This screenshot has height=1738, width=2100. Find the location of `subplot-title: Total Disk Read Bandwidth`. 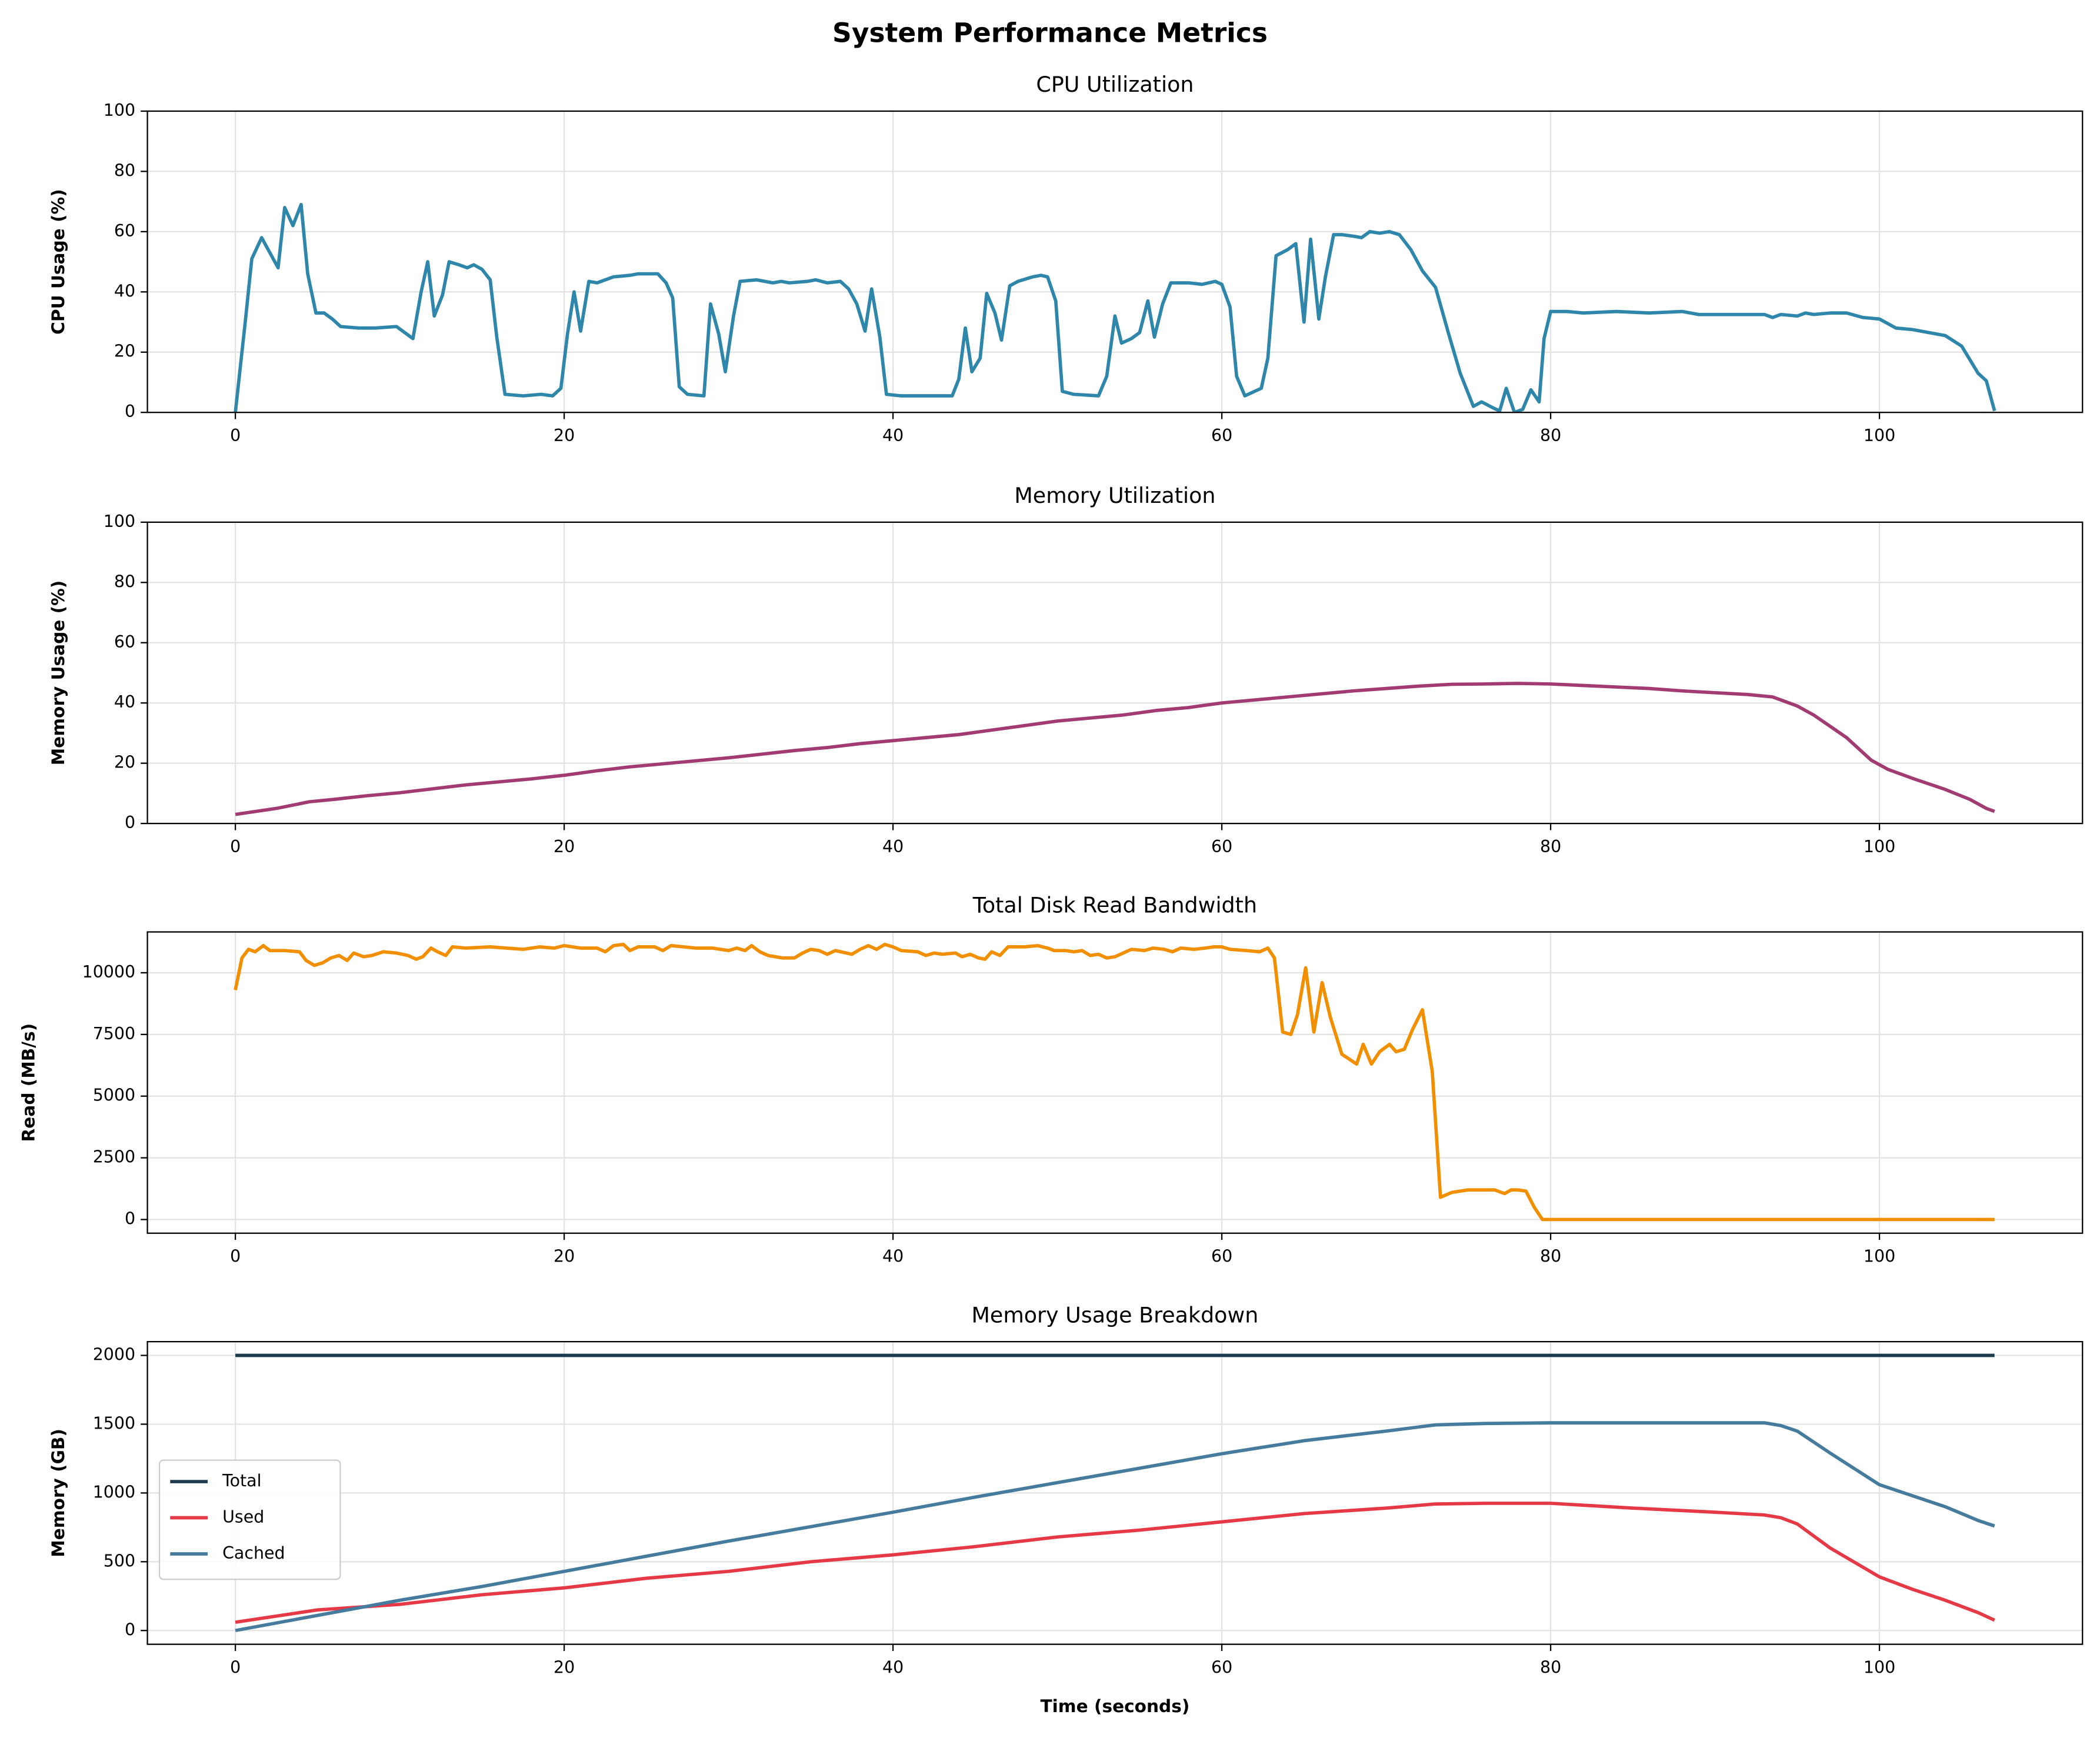

subplot-title: Total Disk Read Bandwidth is located at coordinates (1114, 905).